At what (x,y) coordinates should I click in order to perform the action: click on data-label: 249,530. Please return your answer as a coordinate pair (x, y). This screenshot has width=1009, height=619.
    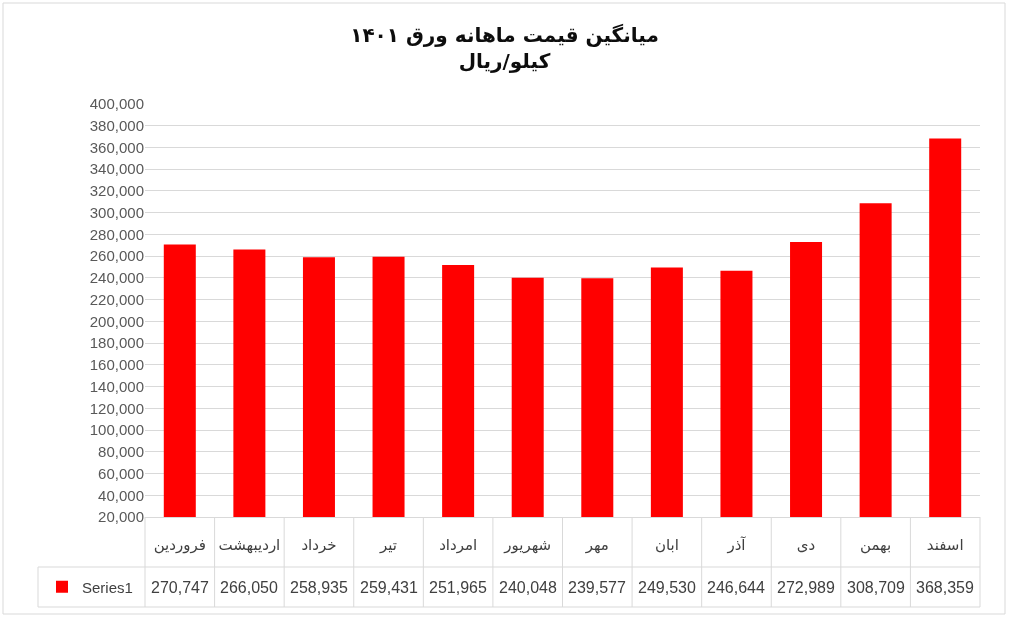
    Looking at the image, I should click on (667, 587).